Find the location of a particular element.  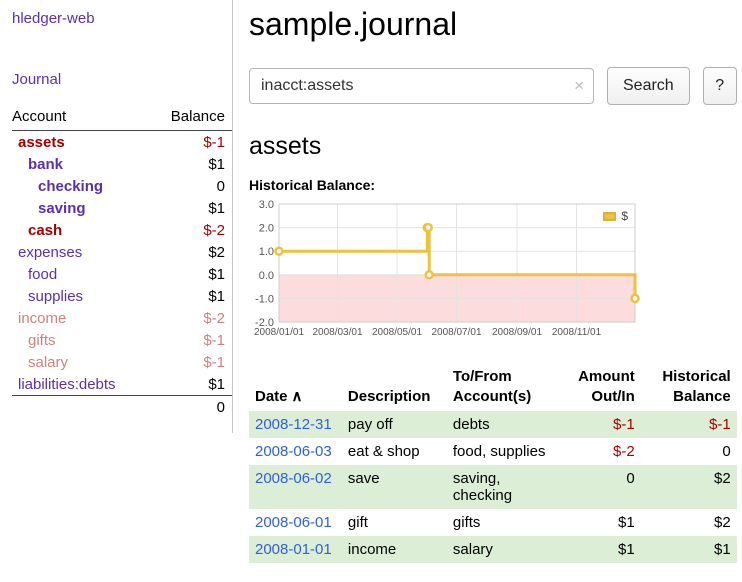

account-row: salary $-1 is located at coordinates (122, 362).